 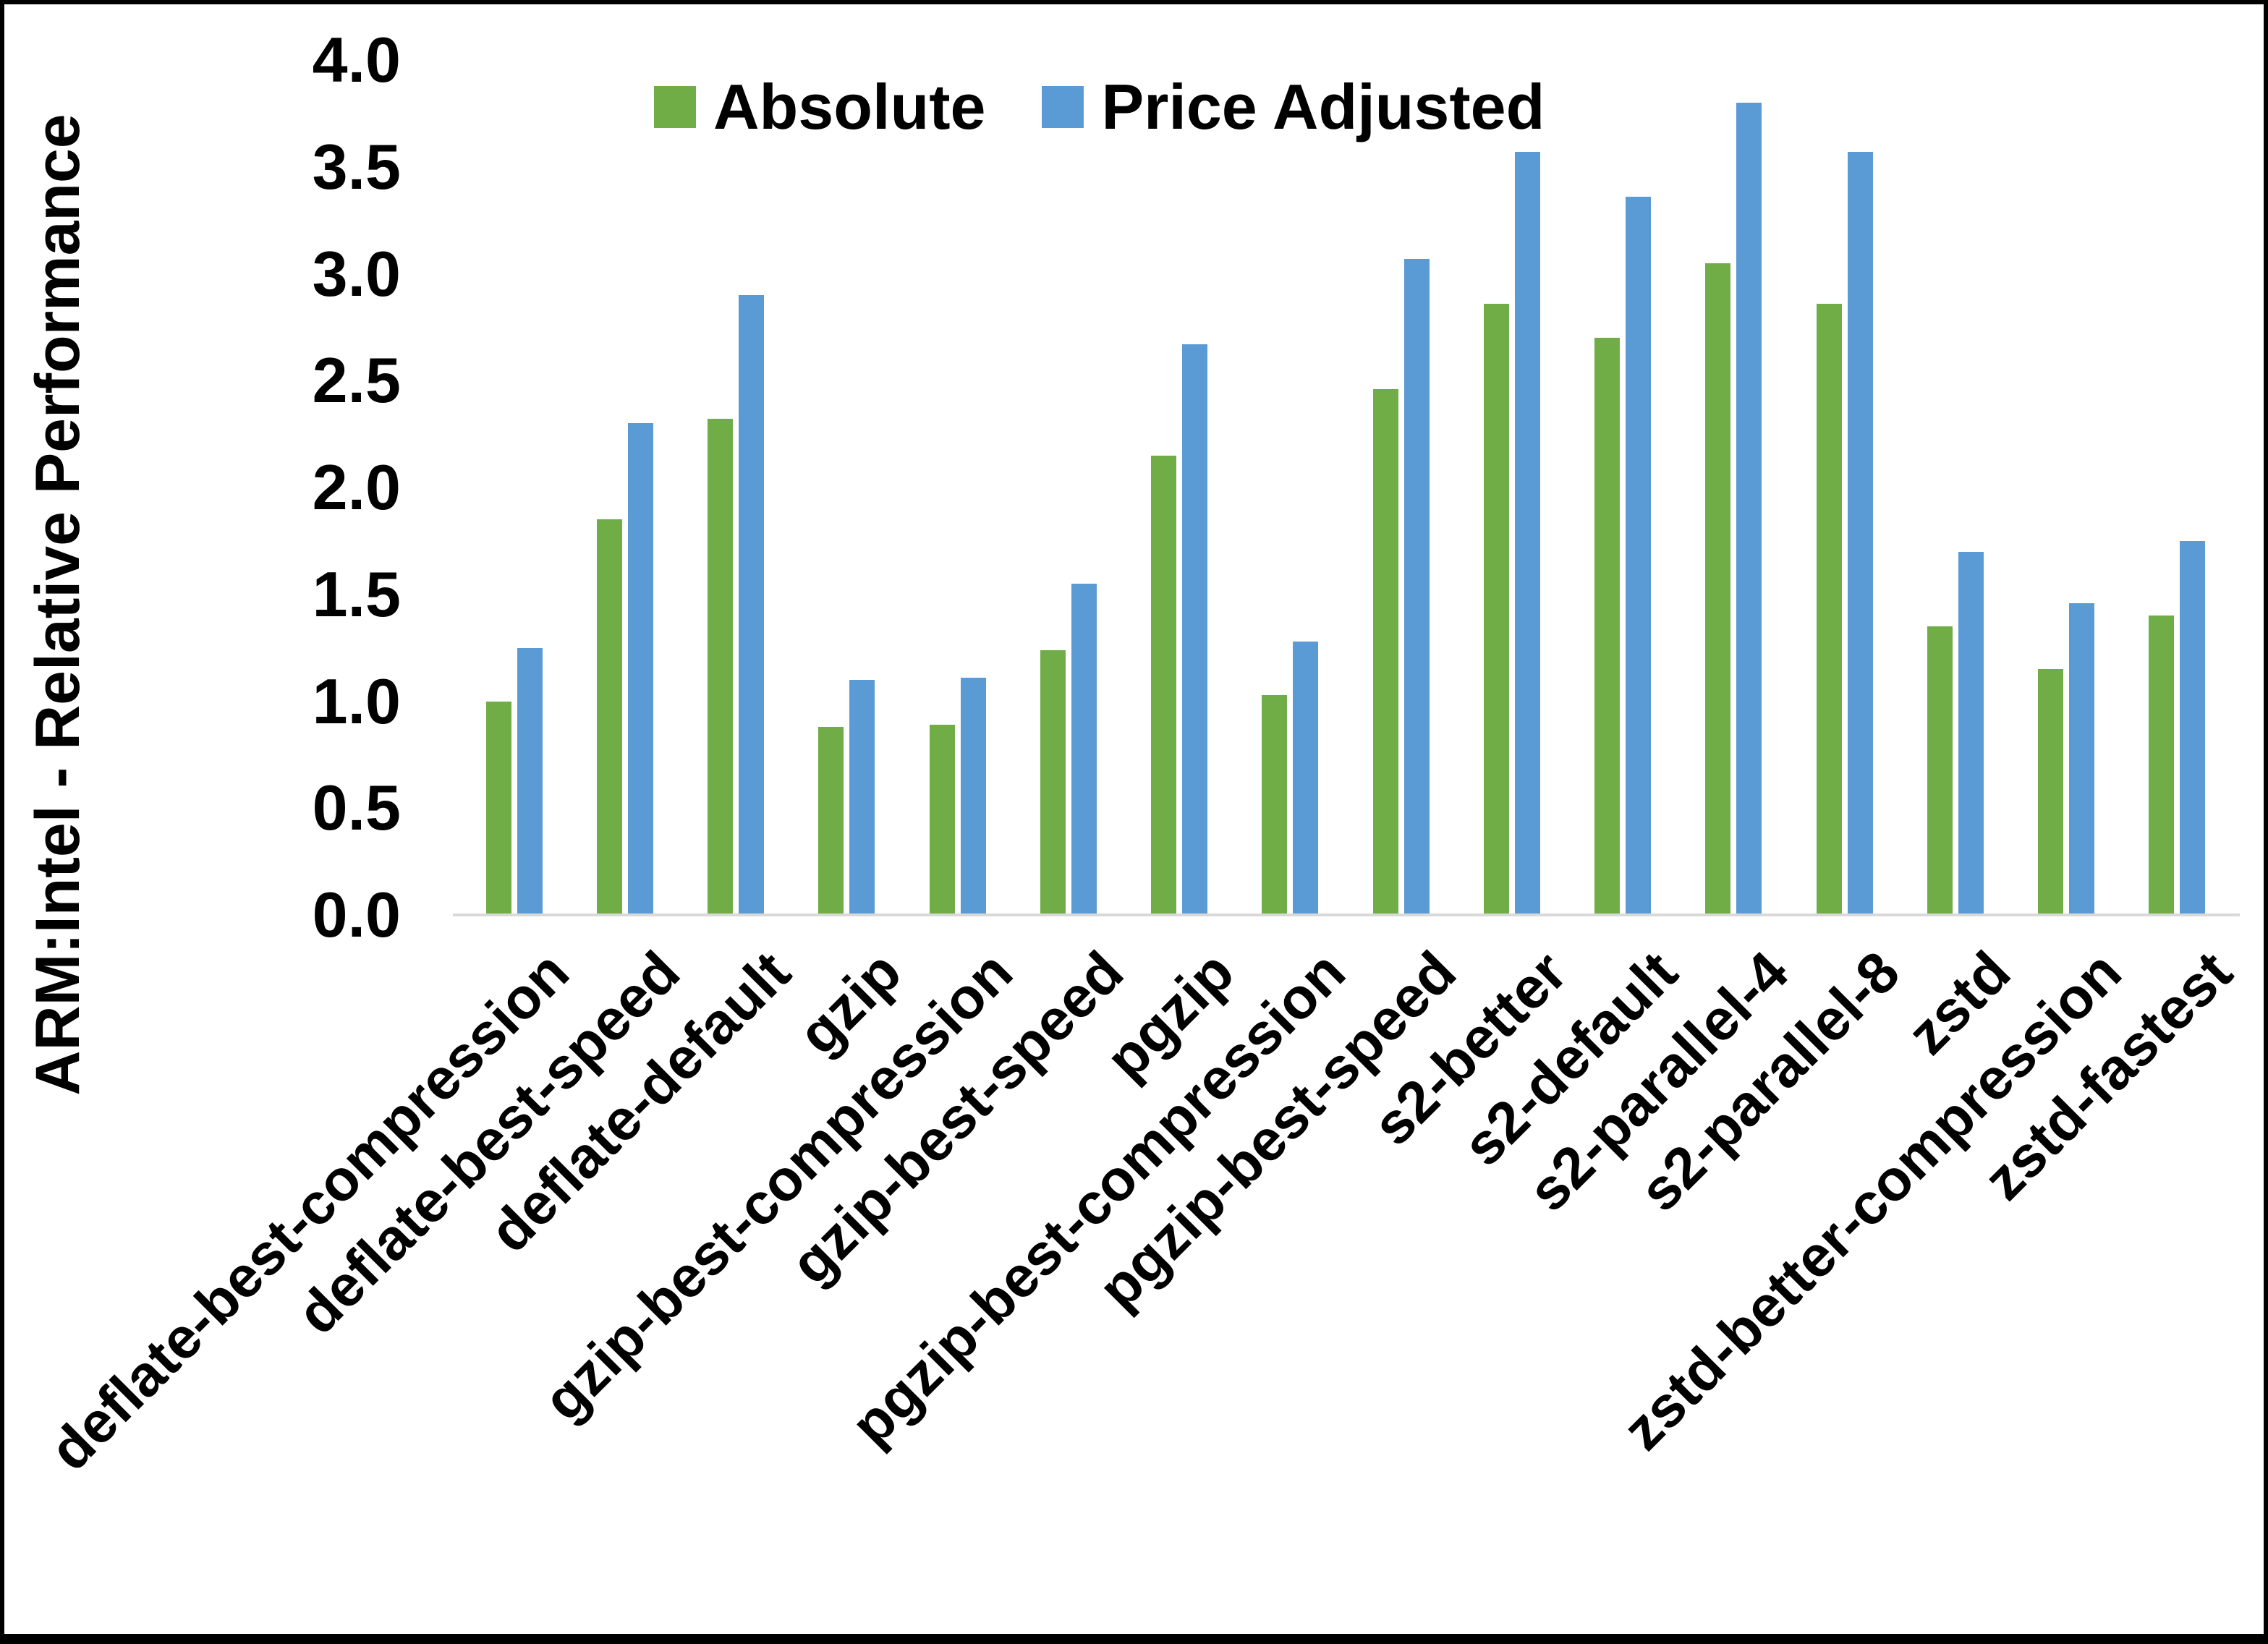 I want to click on y-axis-tick-label: 0.5, so click(x=356, y=808).